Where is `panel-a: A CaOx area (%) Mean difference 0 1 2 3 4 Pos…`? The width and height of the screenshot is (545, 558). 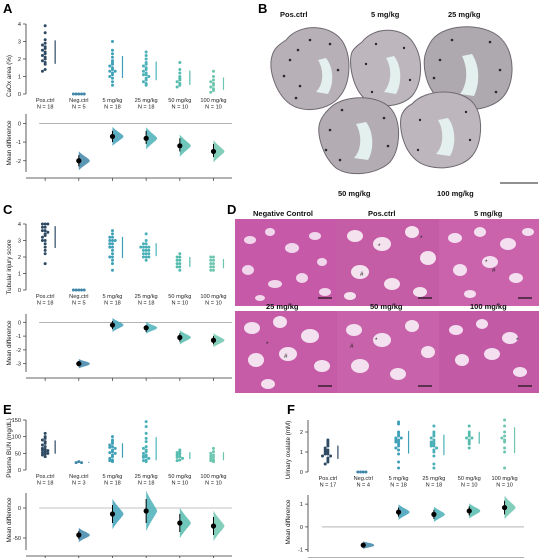
panel-a: A CaOx area (%) Mean difference 0 1 2 3 4 Pos… is located at coordinates (117, 91).